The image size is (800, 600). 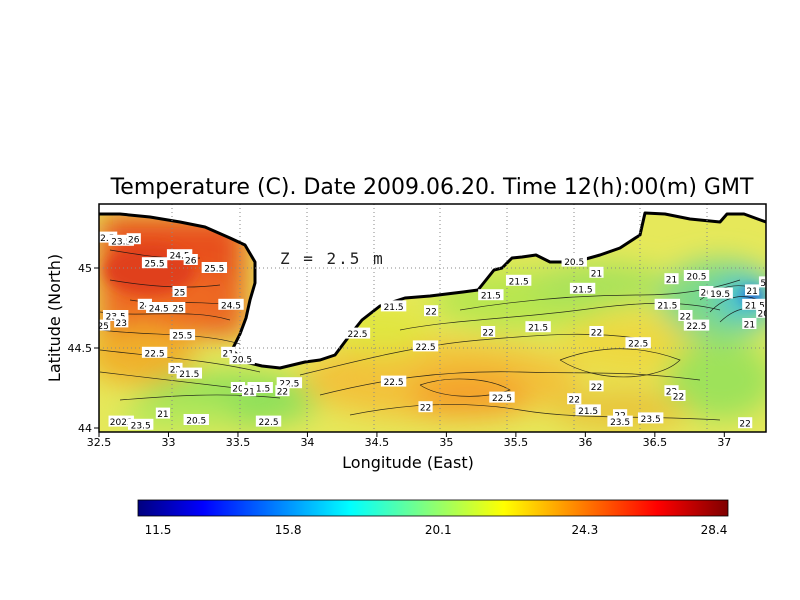 What do you see at coordinates (80, 348) in the screenshot?
I see `y-tick-label: 44.5` at bounding box center [80, 348].